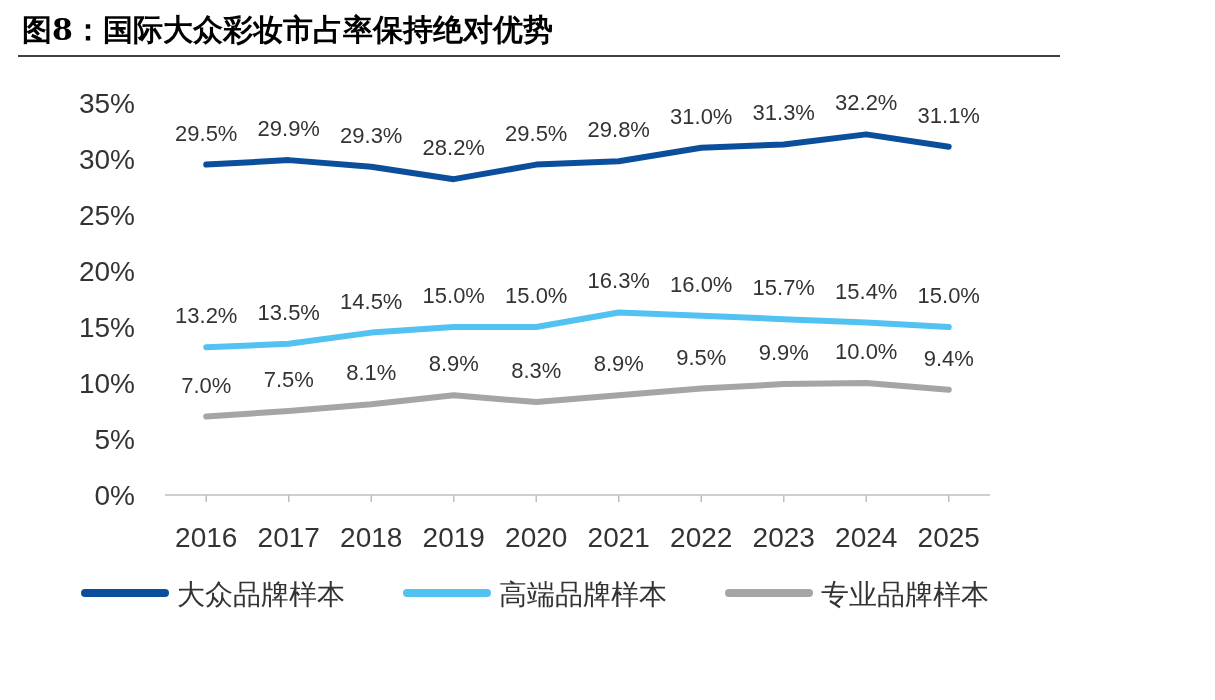 This screenshot has height=700, width=1215. Describe the element at coordinates (106, 383) in the screenshot. I see `y-tick-label: 10%` at that location.